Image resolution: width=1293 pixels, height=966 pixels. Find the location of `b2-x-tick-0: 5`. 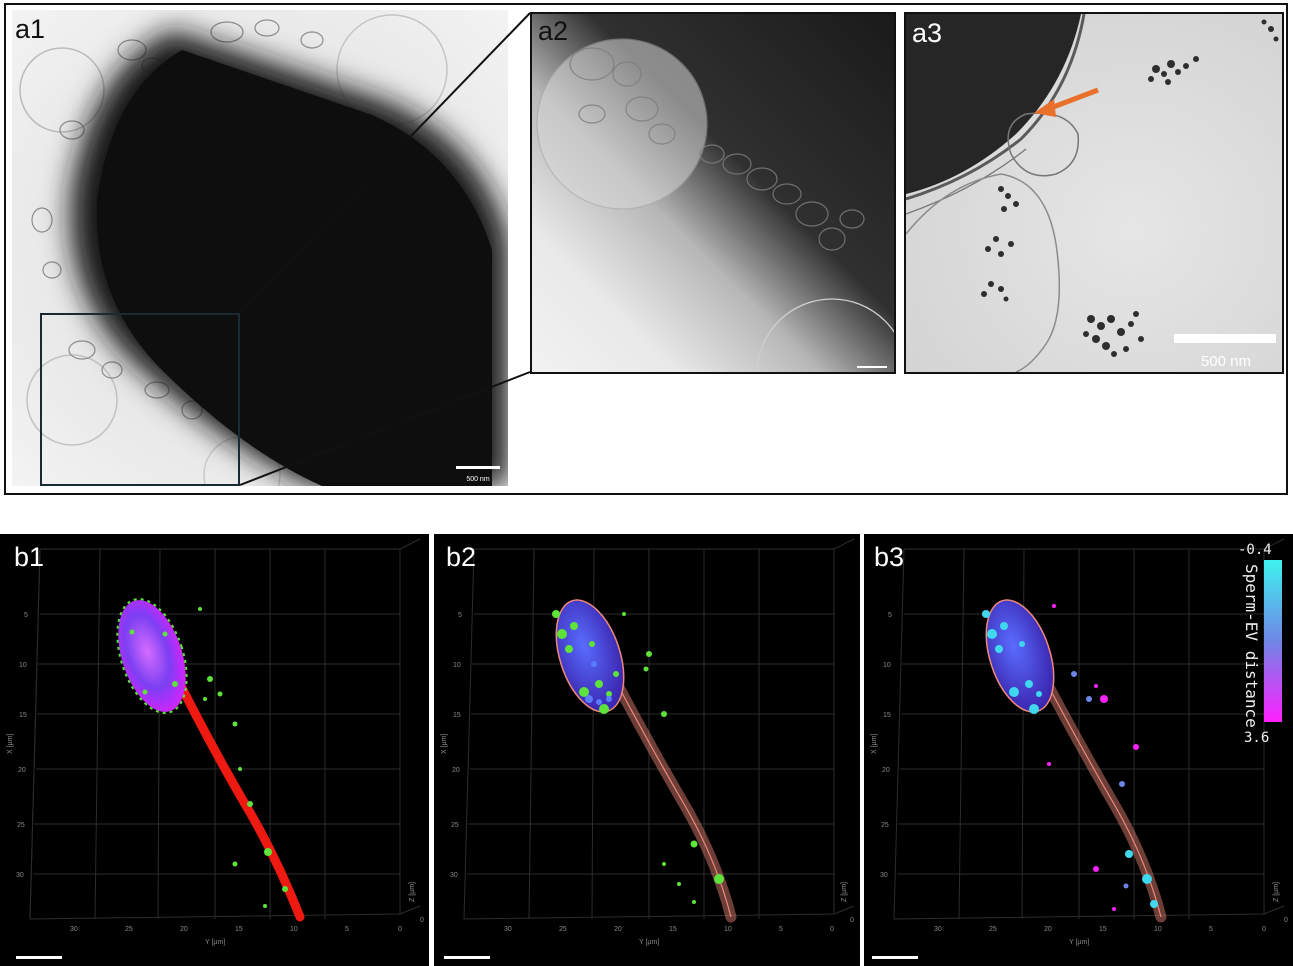

b2-x-tick-0: 5 is located at coordinates (460, 615).